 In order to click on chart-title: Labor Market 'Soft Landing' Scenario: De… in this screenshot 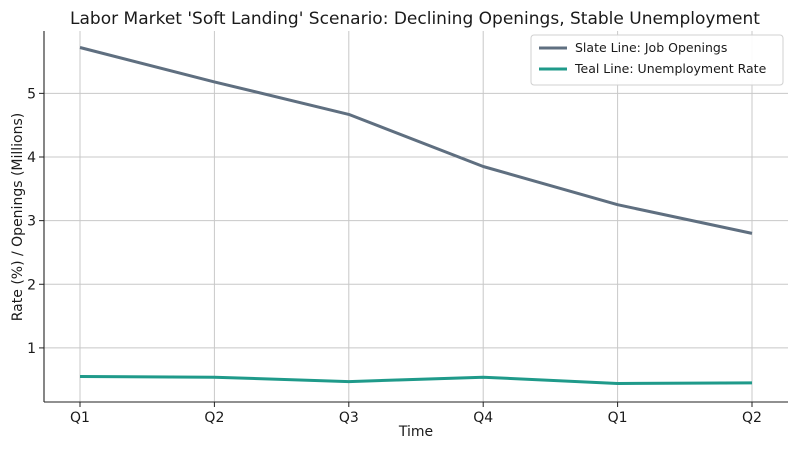, I will do `click(415, 19)`.